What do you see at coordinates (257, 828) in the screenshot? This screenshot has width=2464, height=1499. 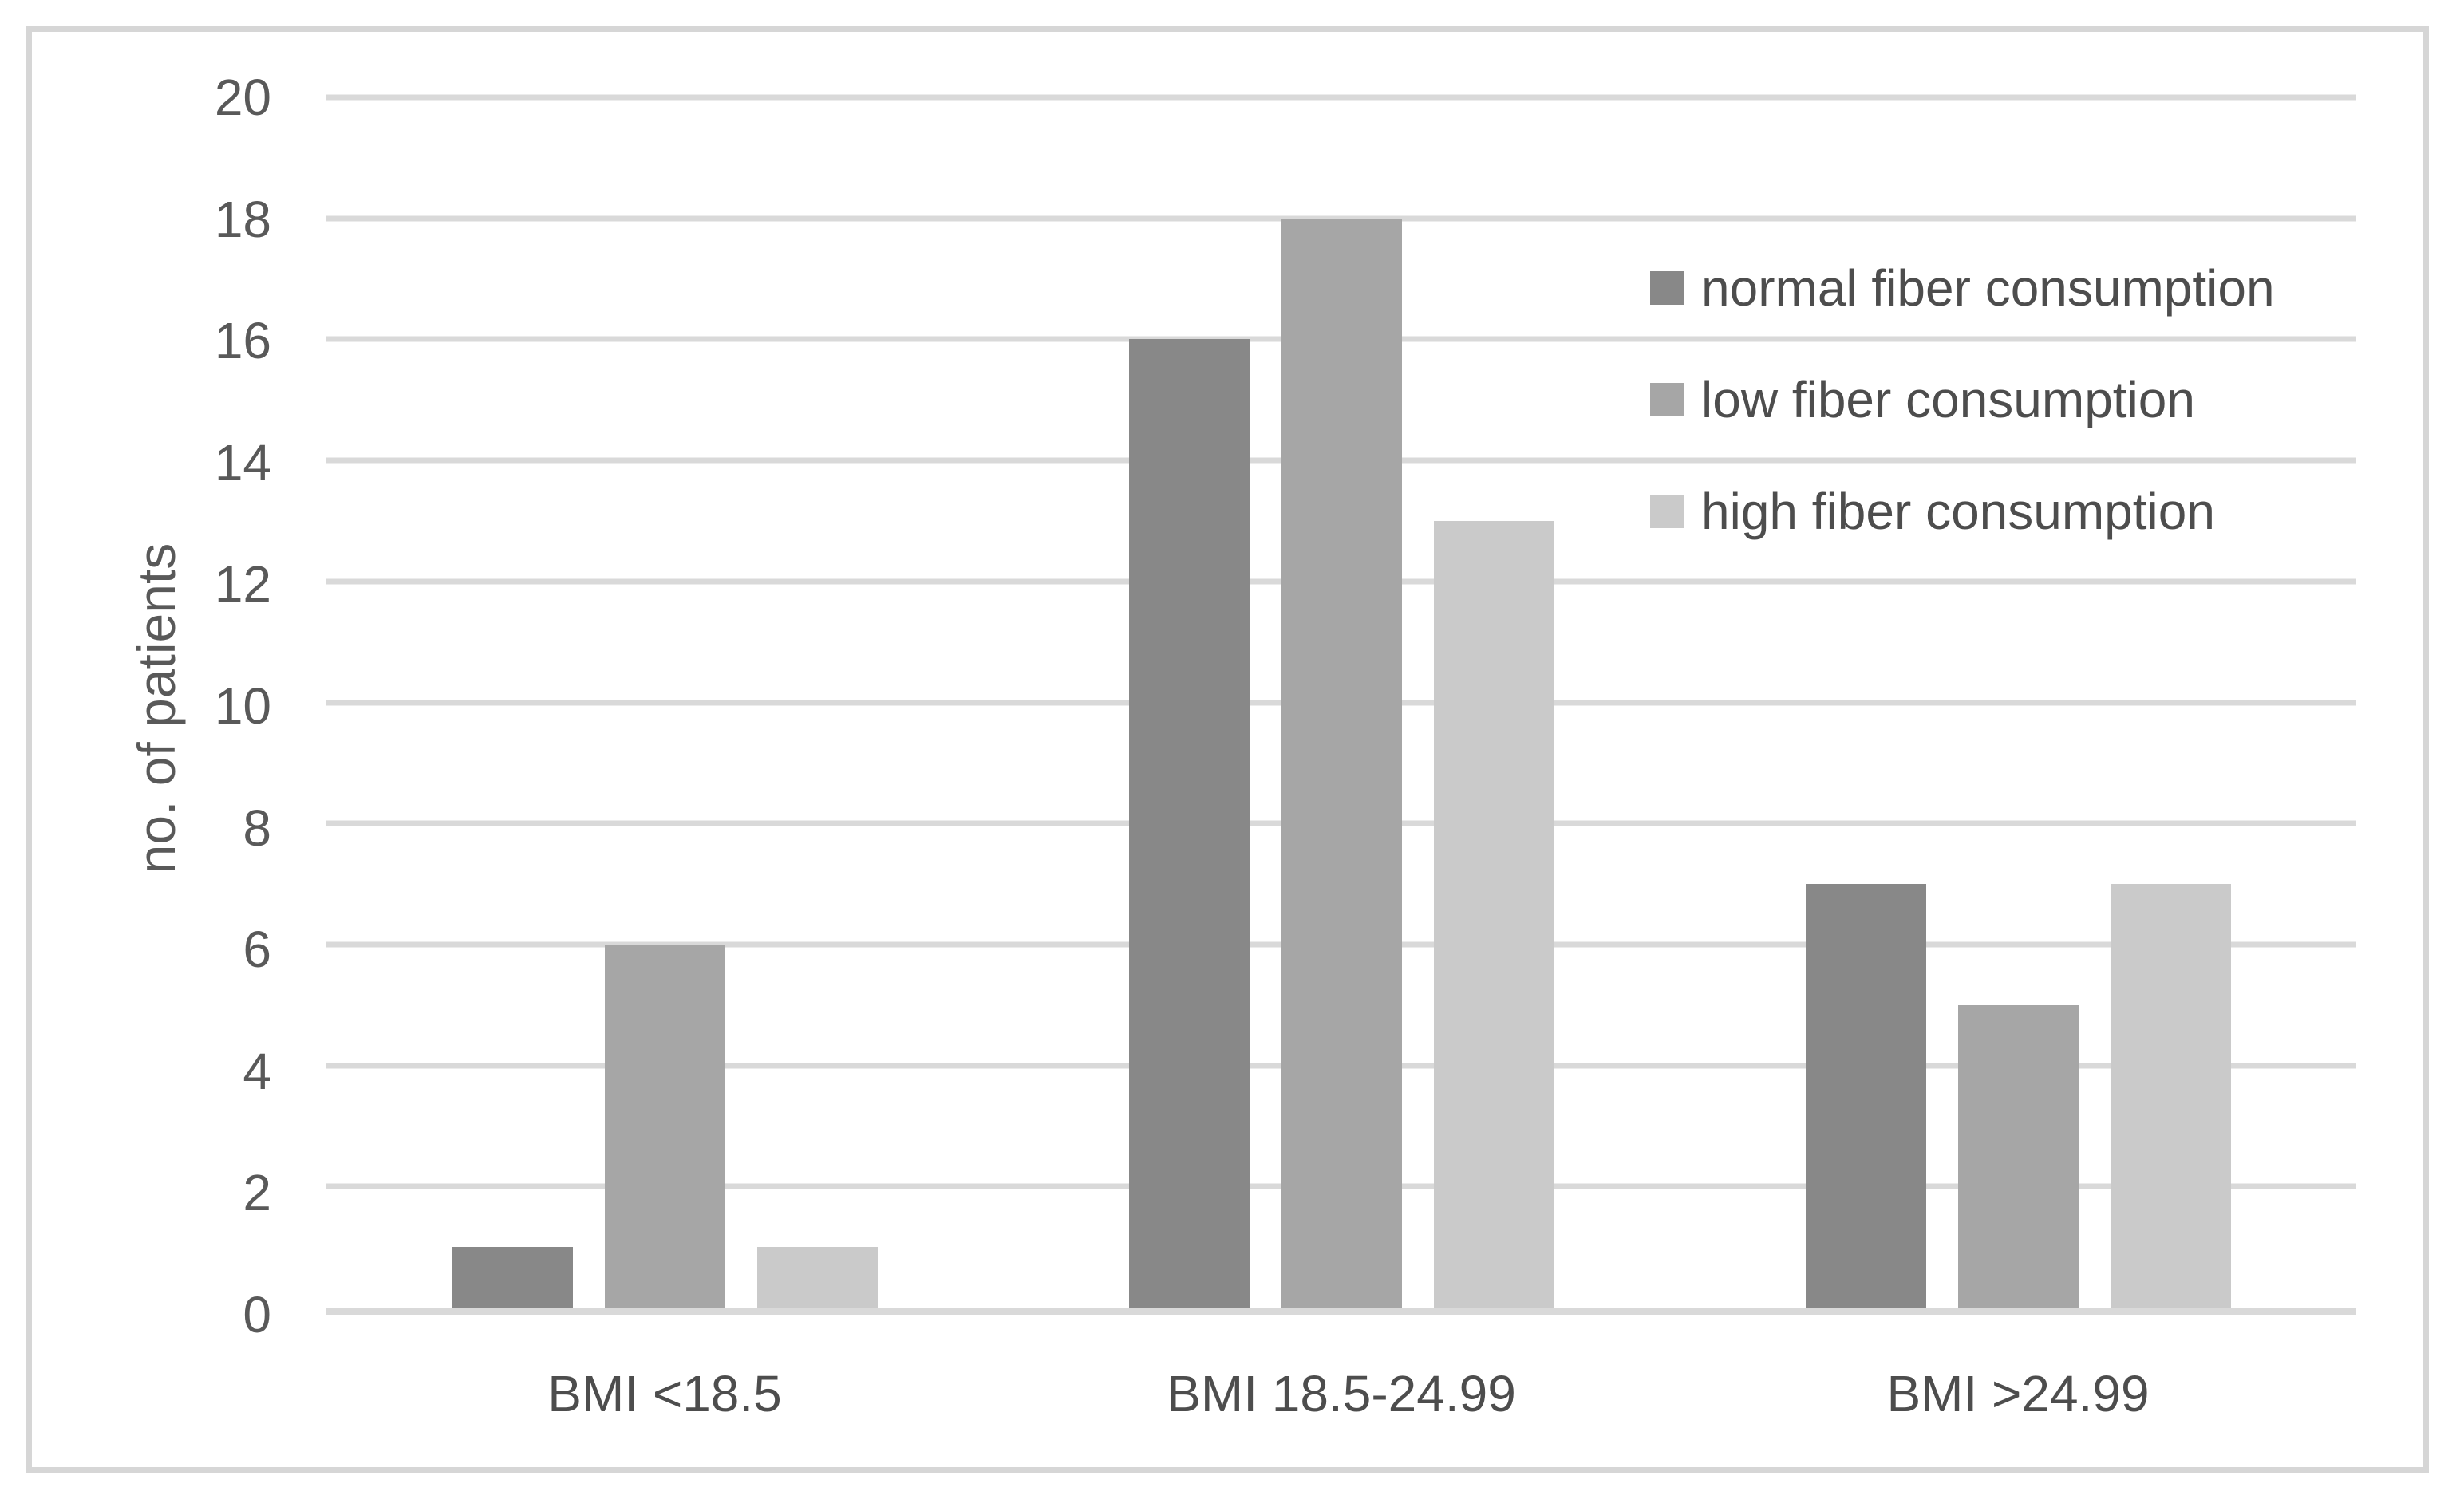 I see `y-axis-tick-label: 8` at bounding box center [257, 828].